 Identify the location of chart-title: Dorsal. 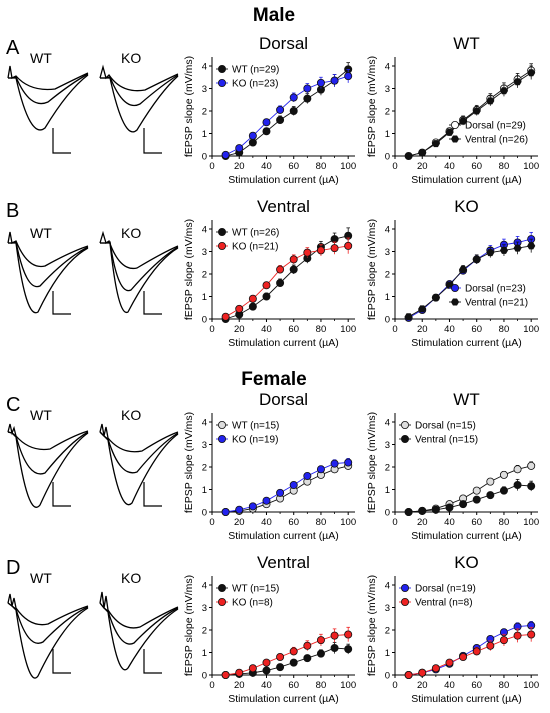
(283, 43).